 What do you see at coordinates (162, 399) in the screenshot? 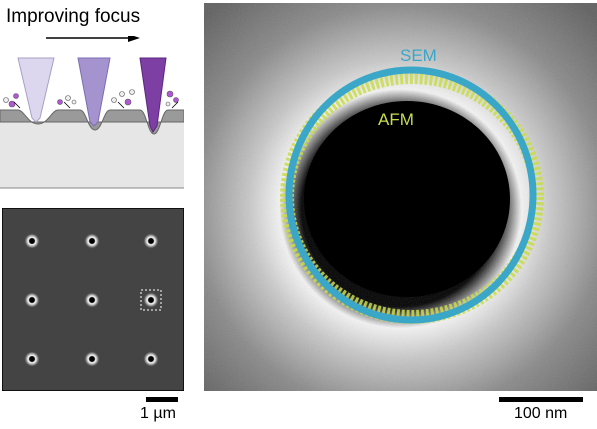
I see `scale-bar-1um` at bounding box center [162, 399].